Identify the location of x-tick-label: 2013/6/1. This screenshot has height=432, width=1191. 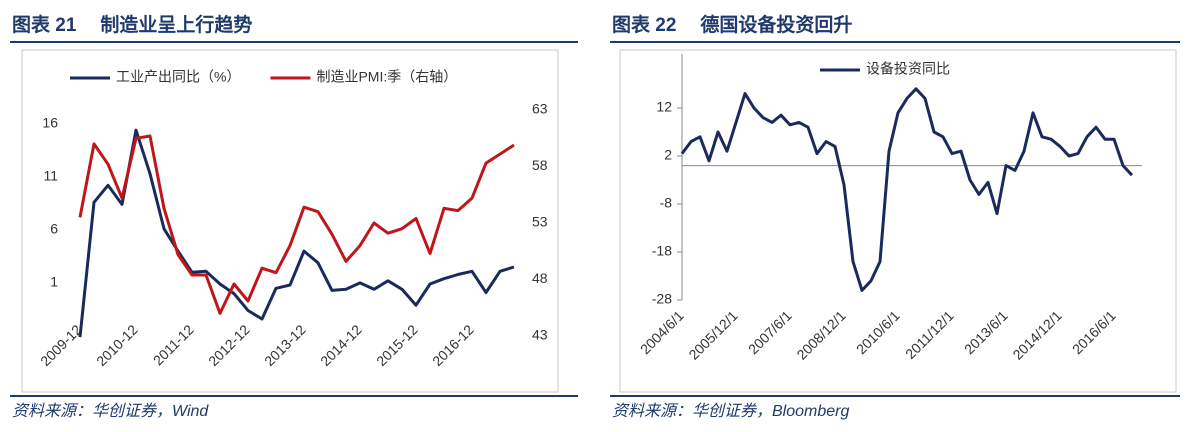
(986, 332).